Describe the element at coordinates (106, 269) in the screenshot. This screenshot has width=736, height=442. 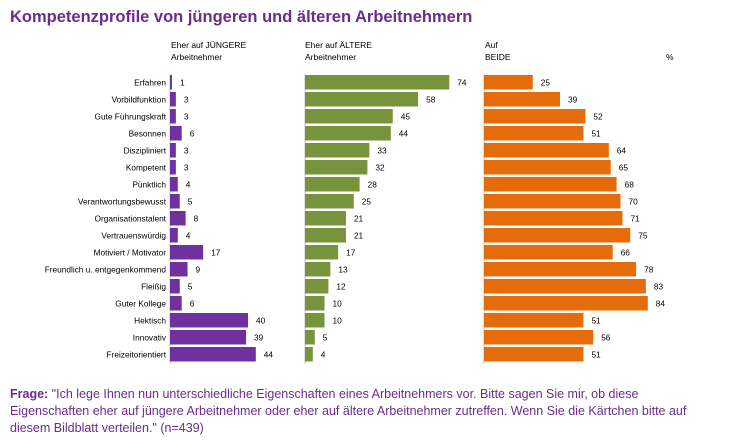
I see `category-label: Freundlich u. entgegenkommend` at that location.